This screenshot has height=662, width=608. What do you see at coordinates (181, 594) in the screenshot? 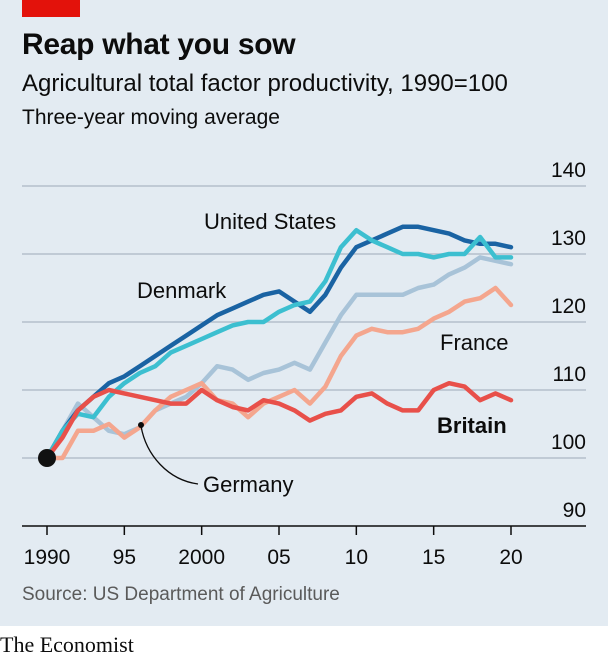
I see `source-note: Source: US Department of Agriculture` at bounding box center [181, 594].